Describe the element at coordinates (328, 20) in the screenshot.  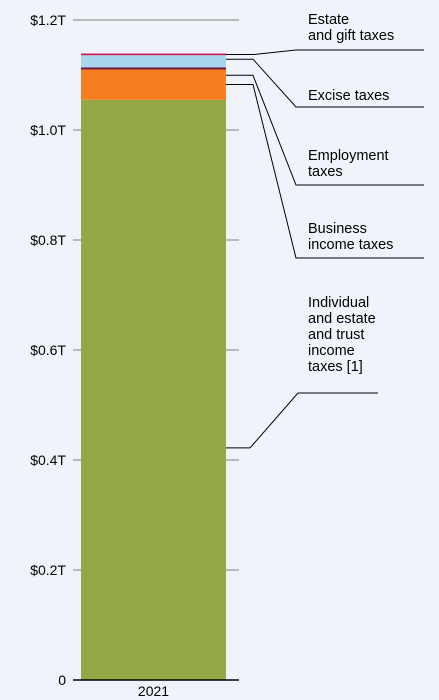
I see `legend-label: Estate` at that location.